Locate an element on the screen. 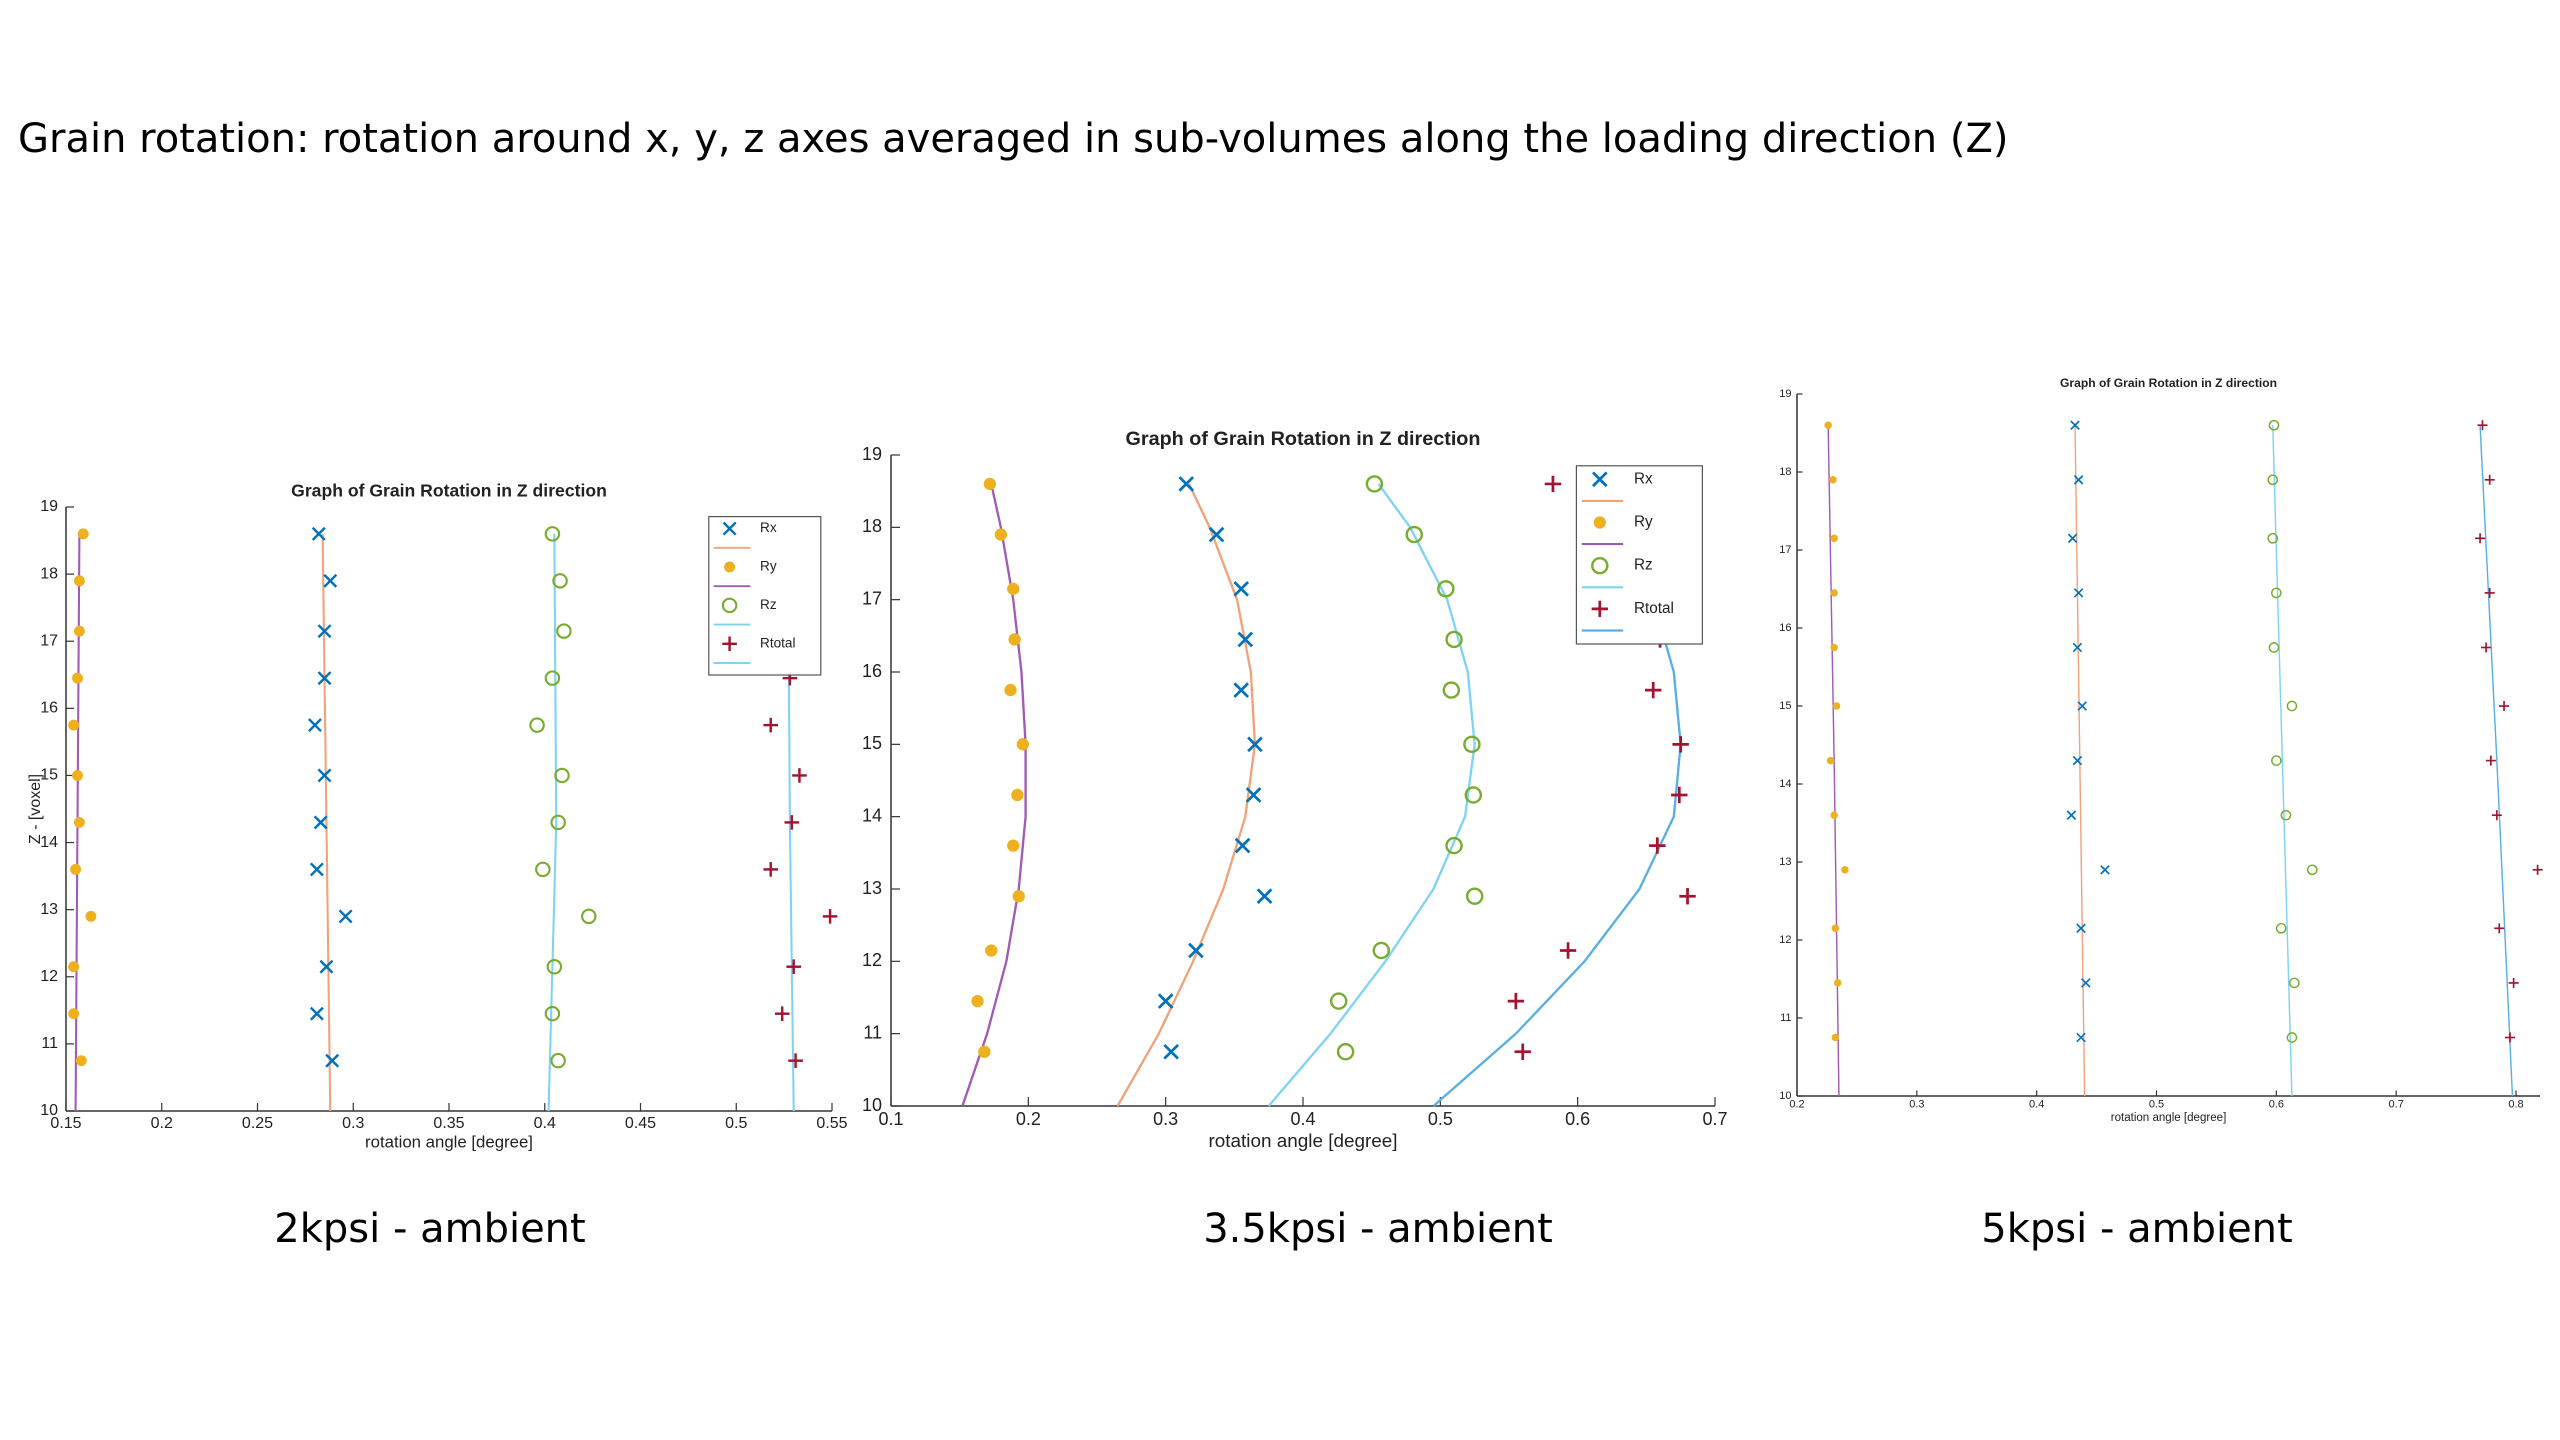  x-tick-label: 0.25 is located at coordinates (257, 1123).